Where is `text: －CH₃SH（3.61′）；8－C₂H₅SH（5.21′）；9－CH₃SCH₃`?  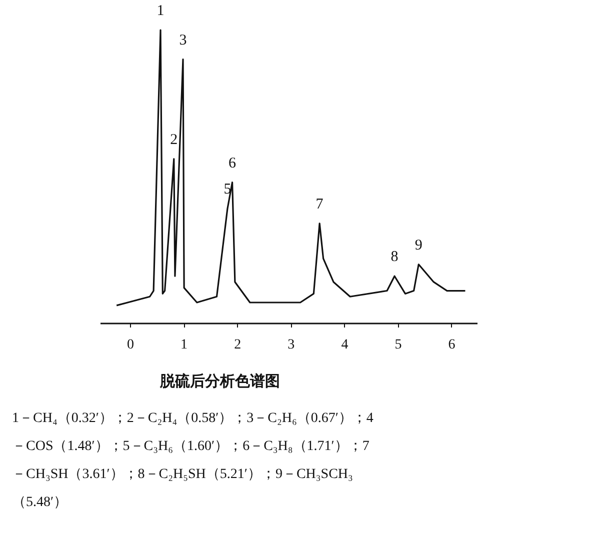 text: －CH₃SH（3.61′）；8－C₂H₅SH（5.21′）；9－CH₃SCH₃ is located at coordinates (183, 475).